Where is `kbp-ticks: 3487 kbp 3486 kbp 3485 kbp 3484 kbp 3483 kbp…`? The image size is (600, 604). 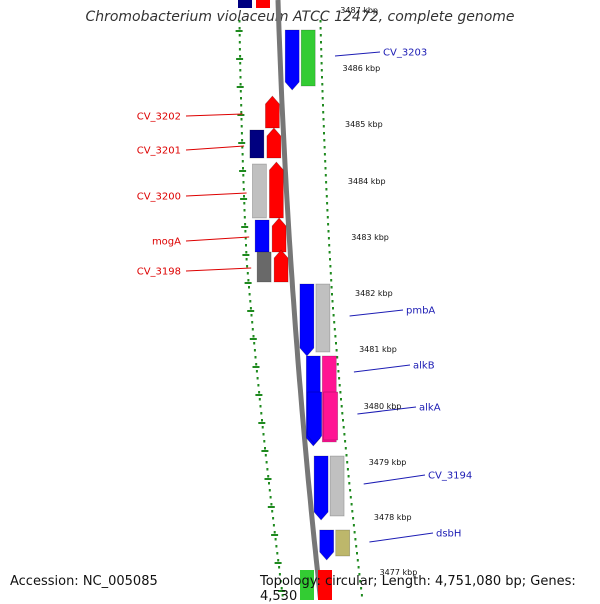 kbp-ticks: 3487 kbp 3486 kbp 3485 kbp 3484 kbp 3483 kbp… is located at coordinates (378, 291).